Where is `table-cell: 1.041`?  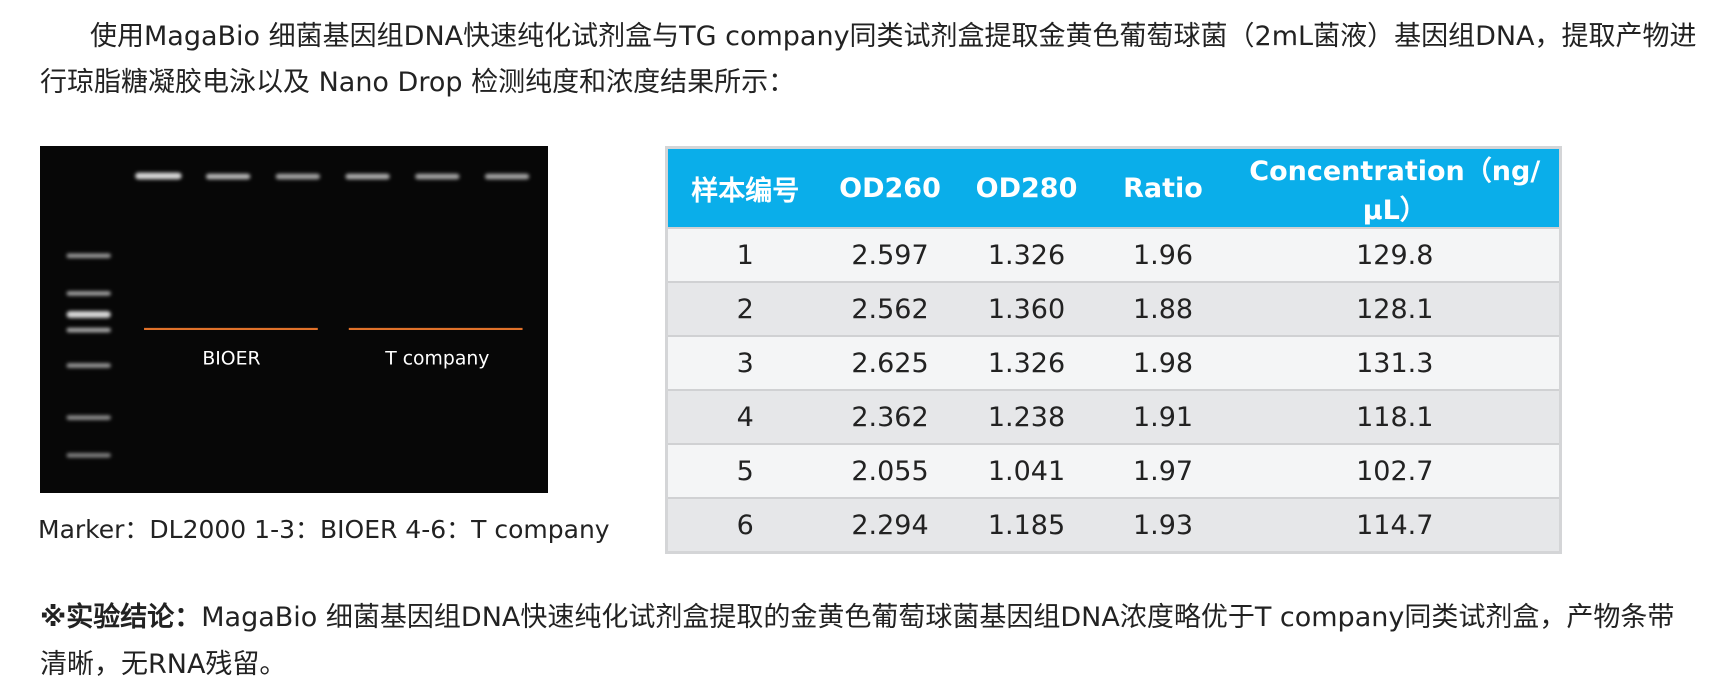 table-cell: 1.041 is located at coordinates (1026, 470).